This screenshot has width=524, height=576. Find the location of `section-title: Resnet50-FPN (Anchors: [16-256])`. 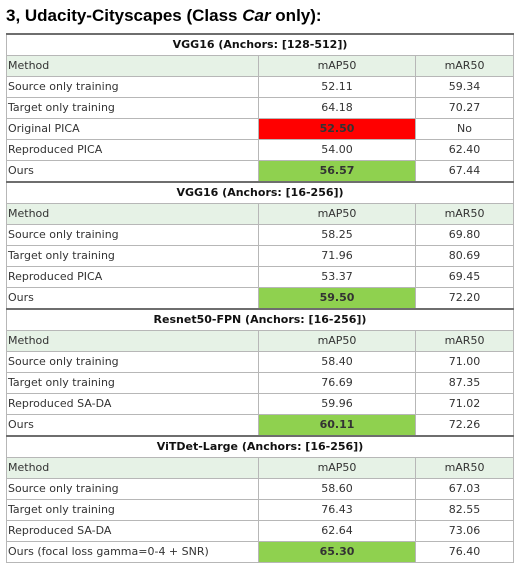

section-title: Resnet50-FPN (Anchors: [16-256]) is located at coordinates (260, 319).